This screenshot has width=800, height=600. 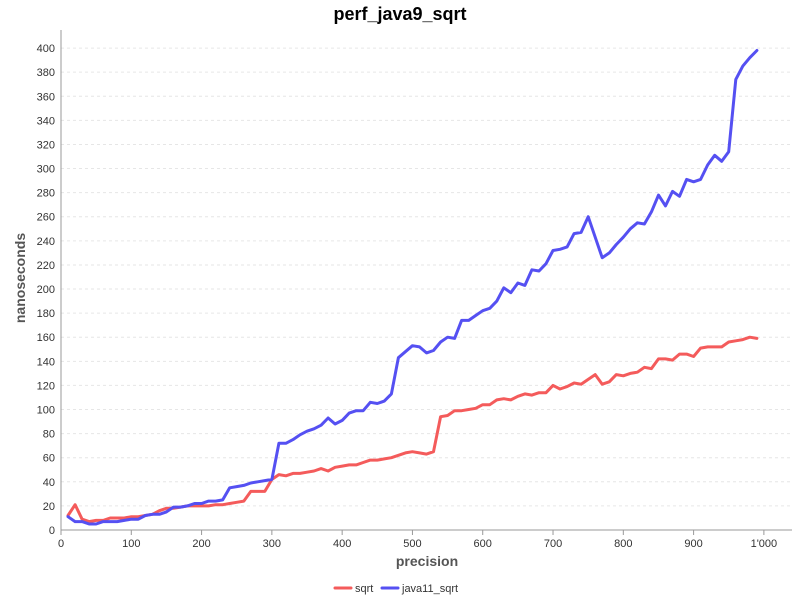 What do you see at coordinates (46, 266) in the screenshot?
I see `y-tick-label: 220` at bounding box center [46, 266].